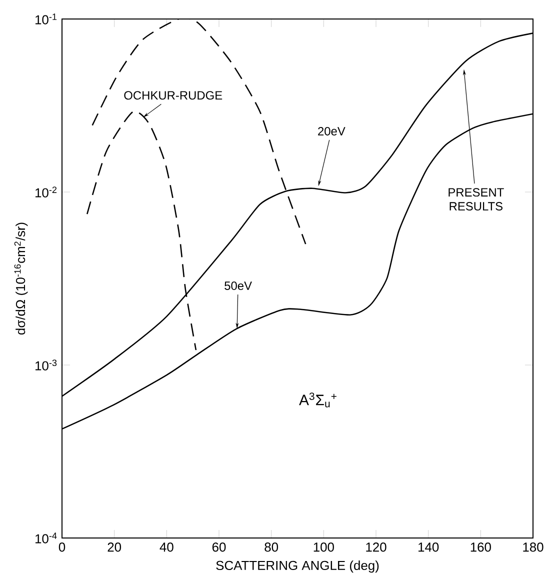 Image resolution: width=545 pixels, height=576 pixels. What do you see at coordinates (141, 230) in the screenshot?
I see `line-series` at bounding box center [141, 230].